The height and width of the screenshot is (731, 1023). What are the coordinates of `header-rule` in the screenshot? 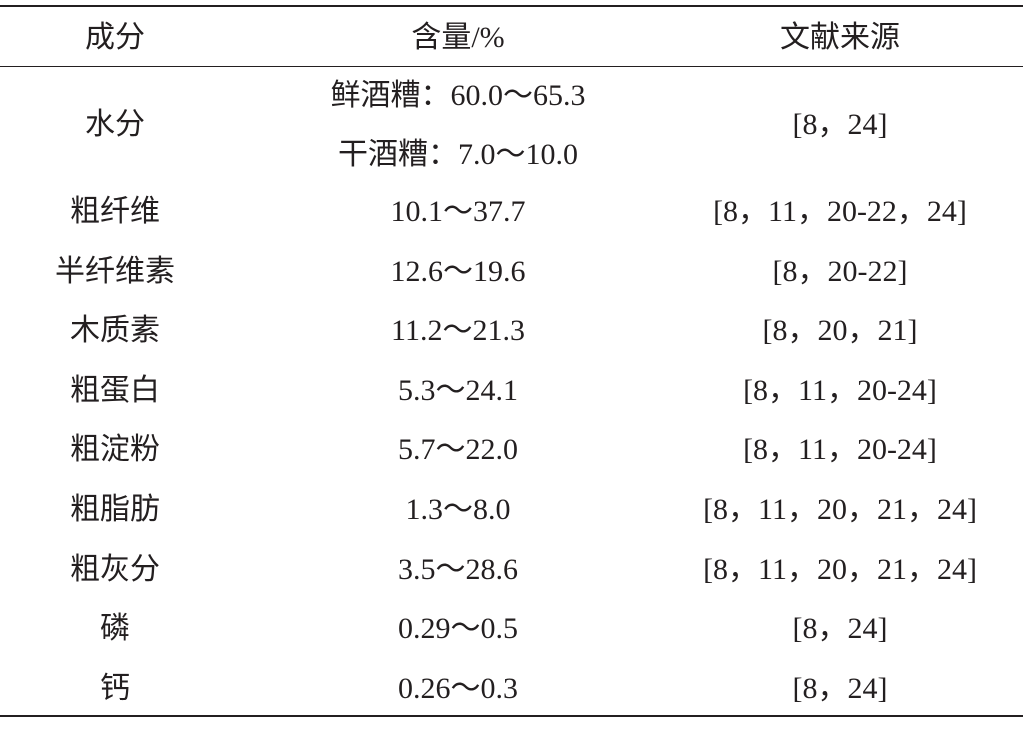 It's located at (511, 66).